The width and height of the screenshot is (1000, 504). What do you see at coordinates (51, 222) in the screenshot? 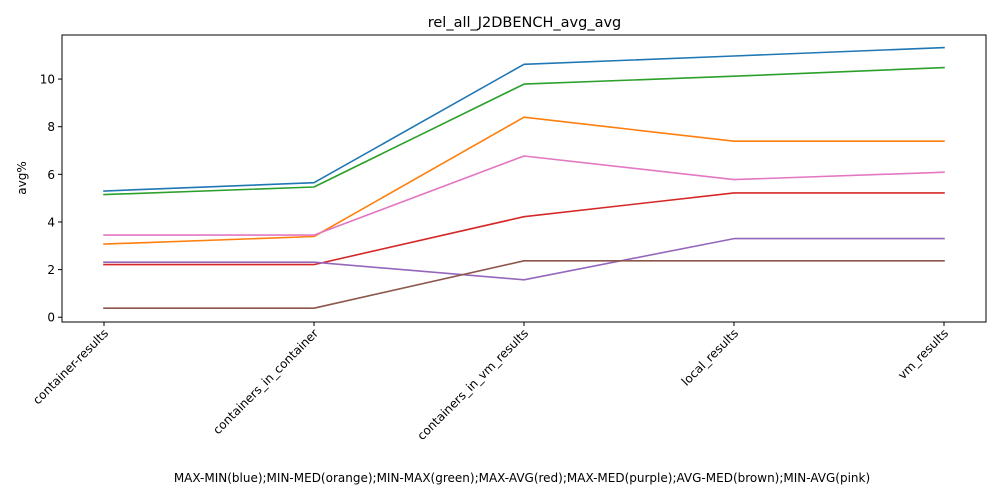
I see `y-tick-label: 4` at bounding box center [51, 222].